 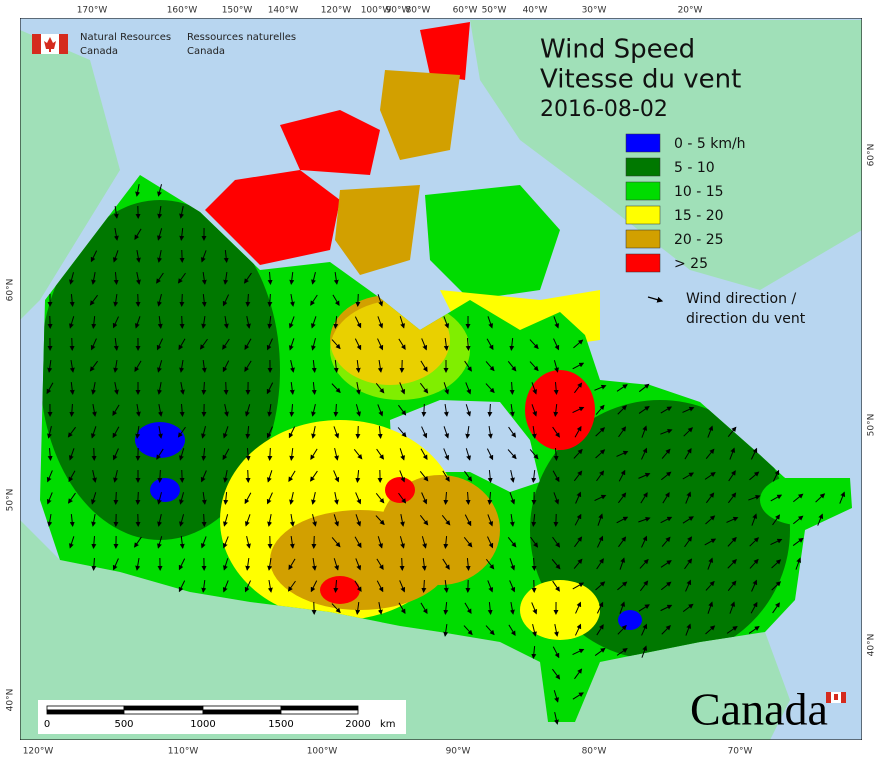 I want to click on lon-label: 140°W, so click(x=283, y=11).